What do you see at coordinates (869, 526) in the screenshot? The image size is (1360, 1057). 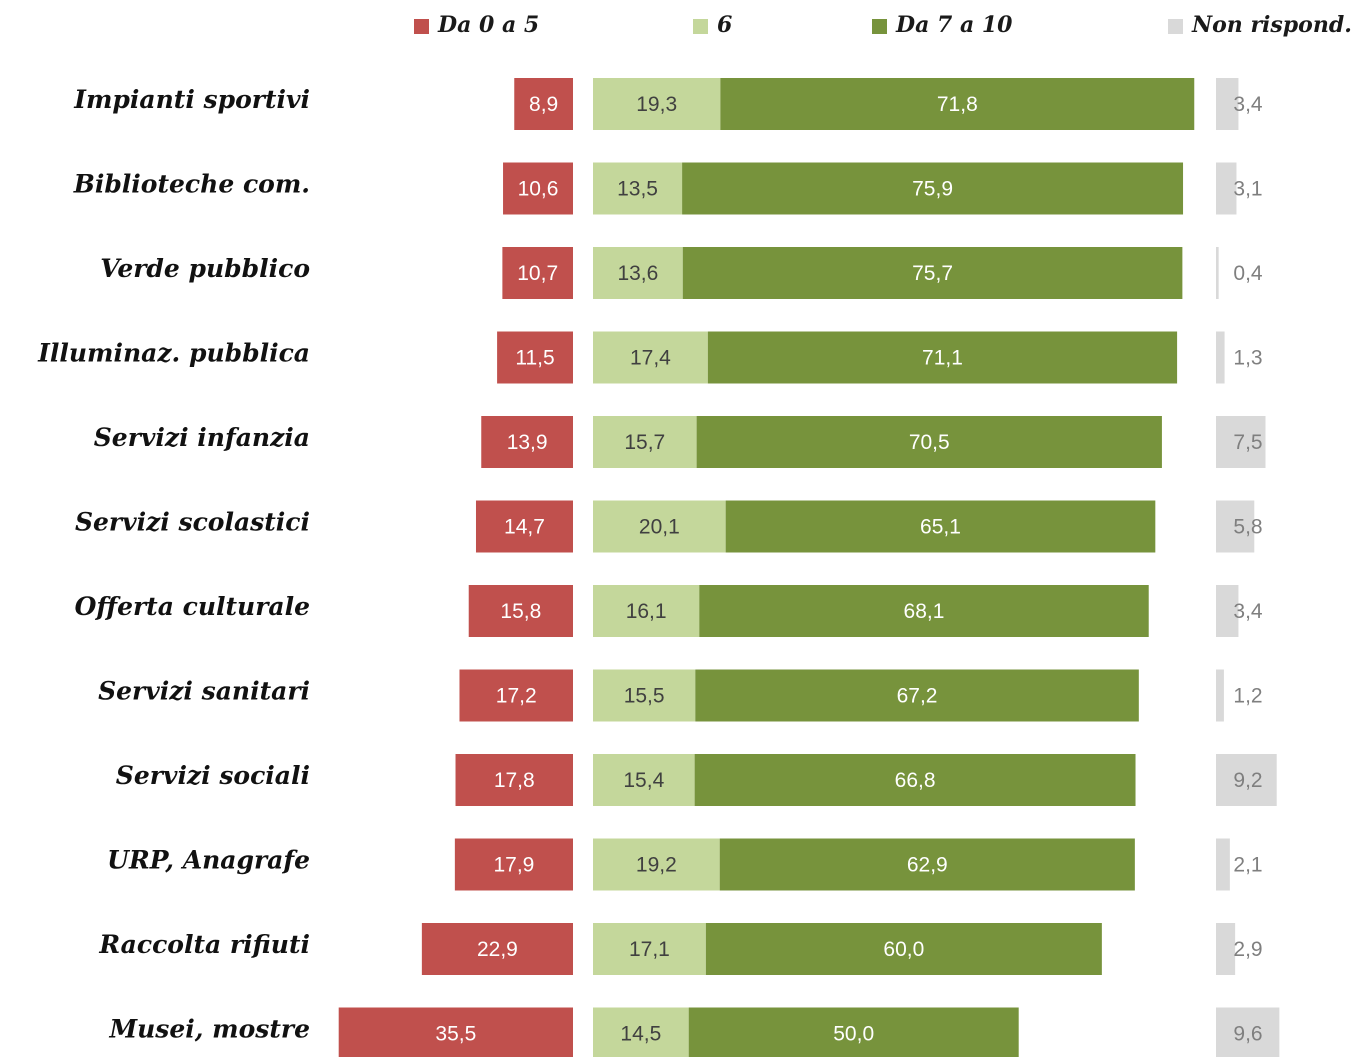 I see `bar-row-servizi-scolastici: 14,7 20,1 65,1 5,8` at bounding box center [869, 526].